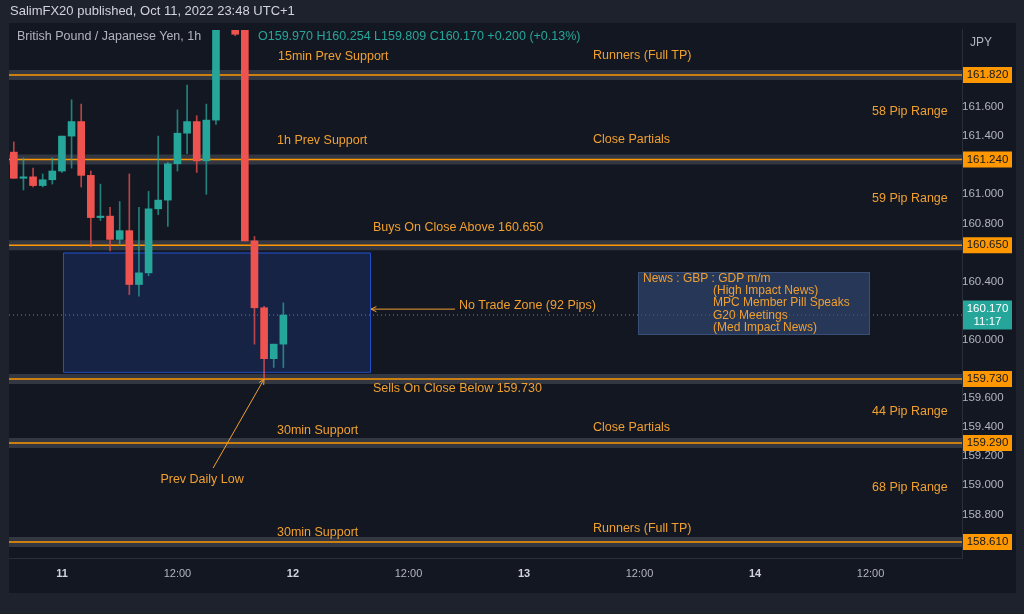  I want to click on chart-title: British Pound / Japanese Yen, 1h, so click(109, 36).